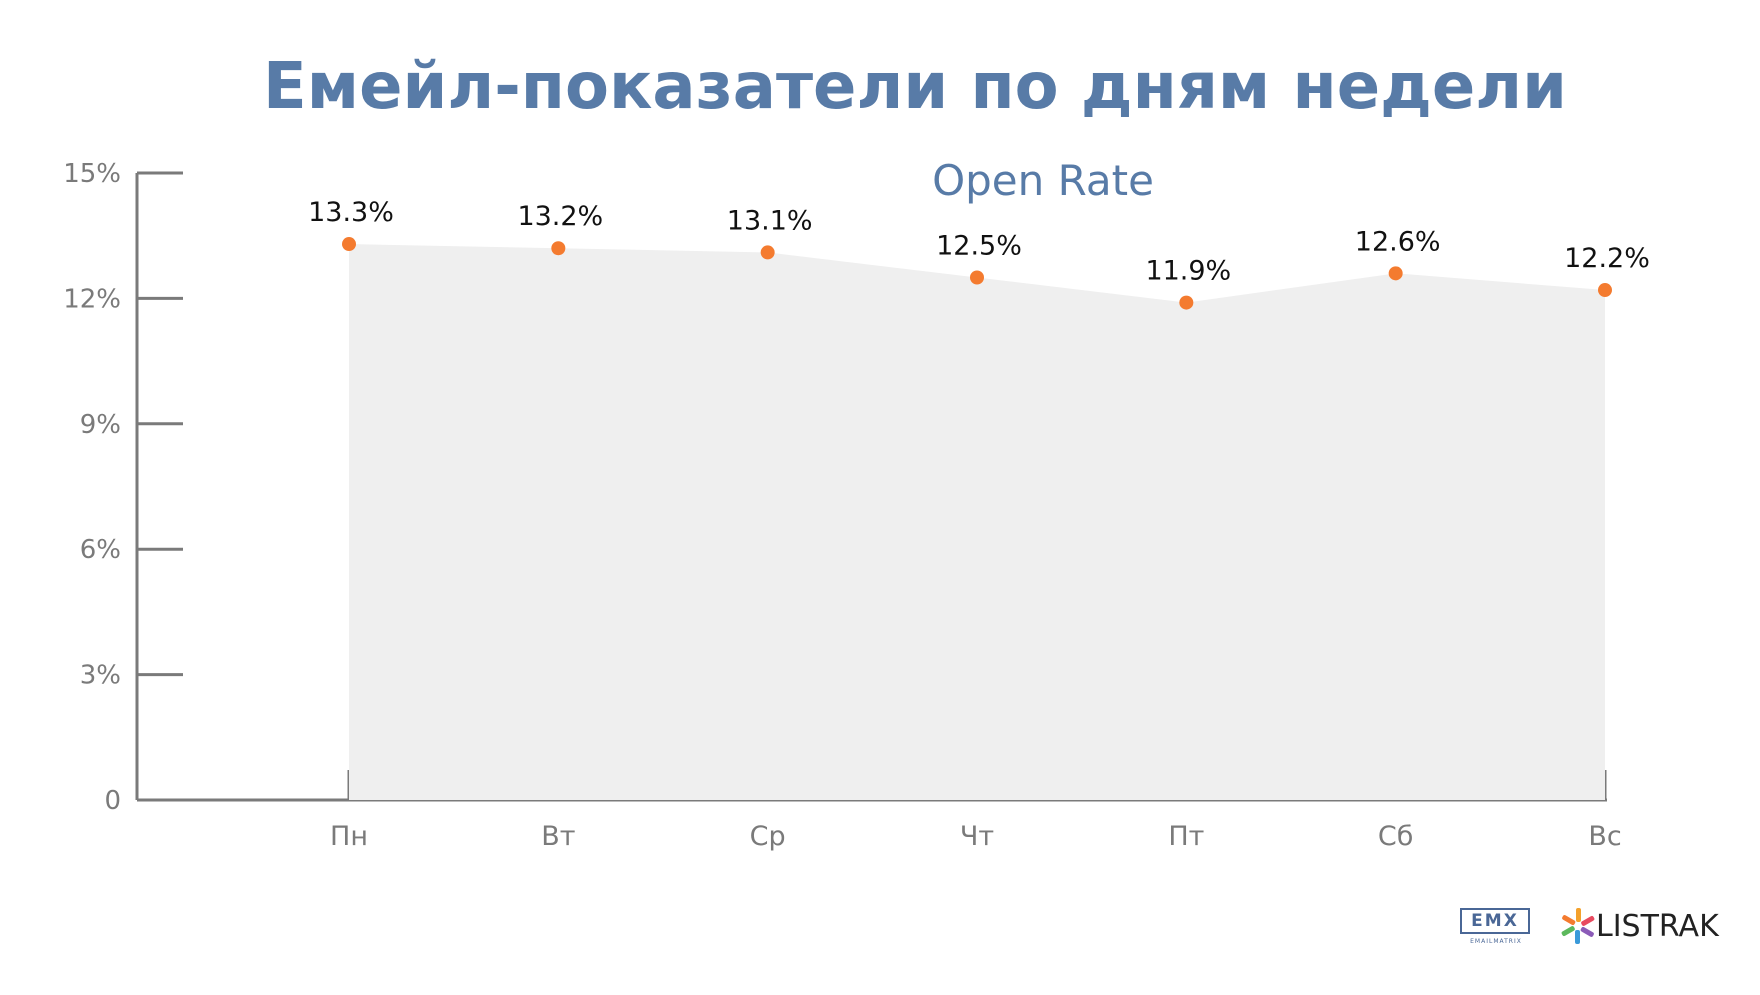  Describe the element at coordinates (768, 836) in the screenshot. I see `x-tick-label: Ср` at that location.